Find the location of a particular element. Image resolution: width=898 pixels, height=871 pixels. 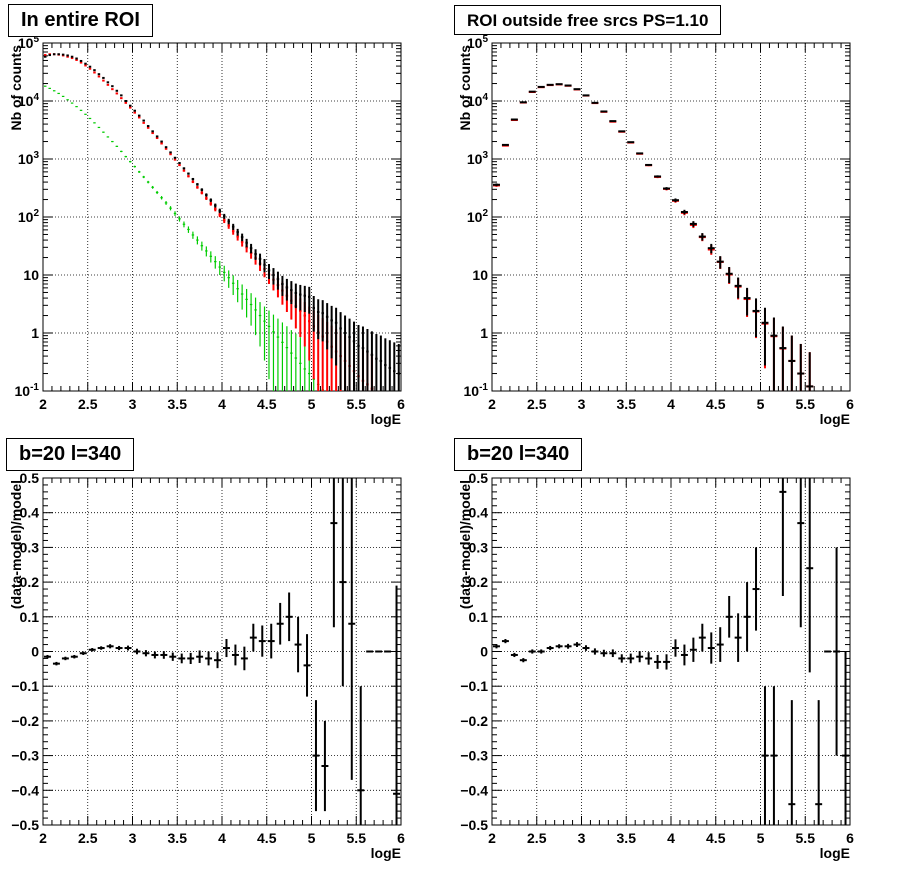

panel-title-3: b=20 l=340 is located at coordinates (70, 454).